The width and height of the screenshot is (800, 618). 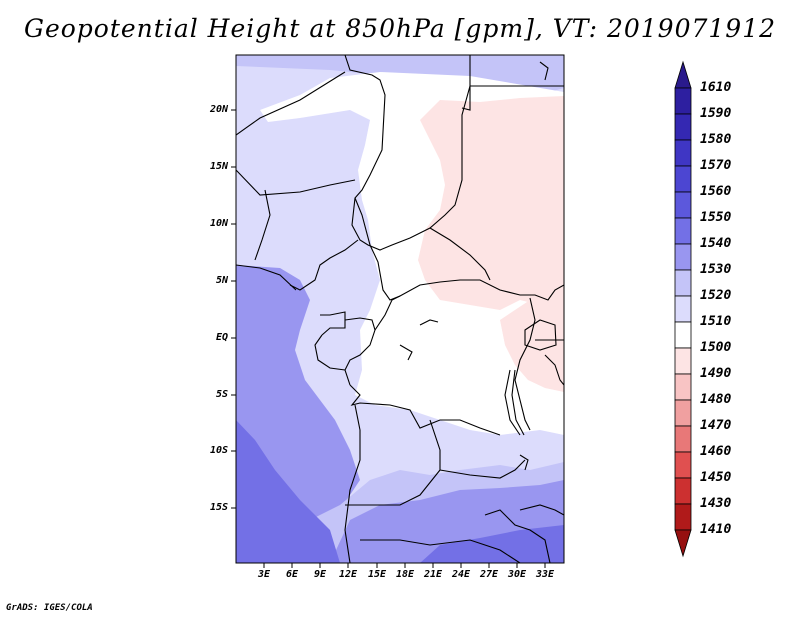 I want to click on colorbar-label: 1520, so click(x=716, y=295).